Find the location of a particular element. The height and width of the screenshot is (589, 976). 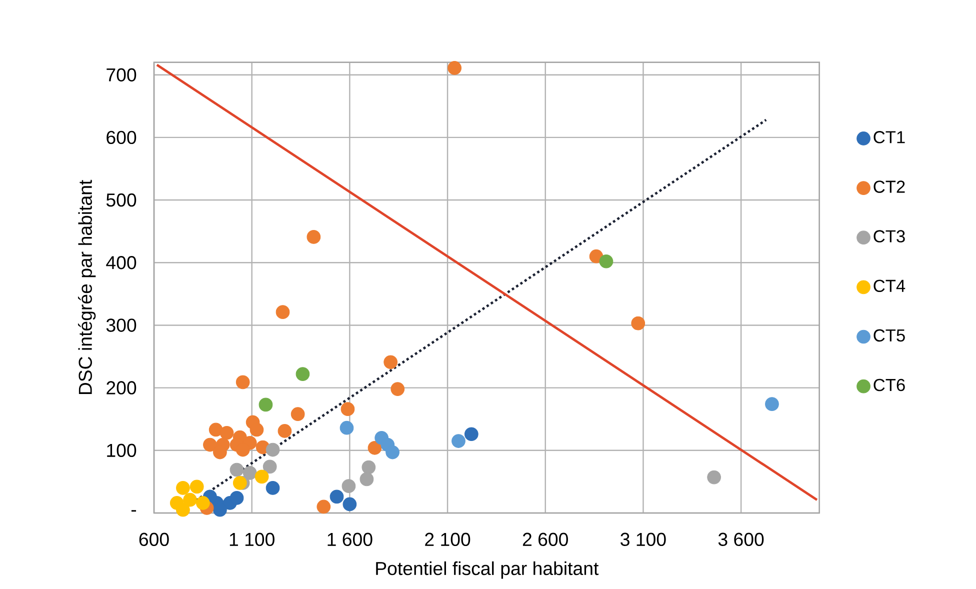

x-tick-label: 600 is located at coordinates (154, 539).